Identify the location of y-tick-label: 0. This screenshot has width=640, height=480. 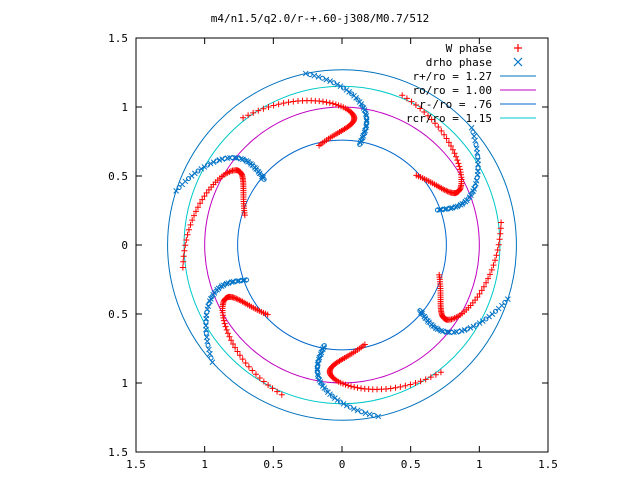
(124, 245).